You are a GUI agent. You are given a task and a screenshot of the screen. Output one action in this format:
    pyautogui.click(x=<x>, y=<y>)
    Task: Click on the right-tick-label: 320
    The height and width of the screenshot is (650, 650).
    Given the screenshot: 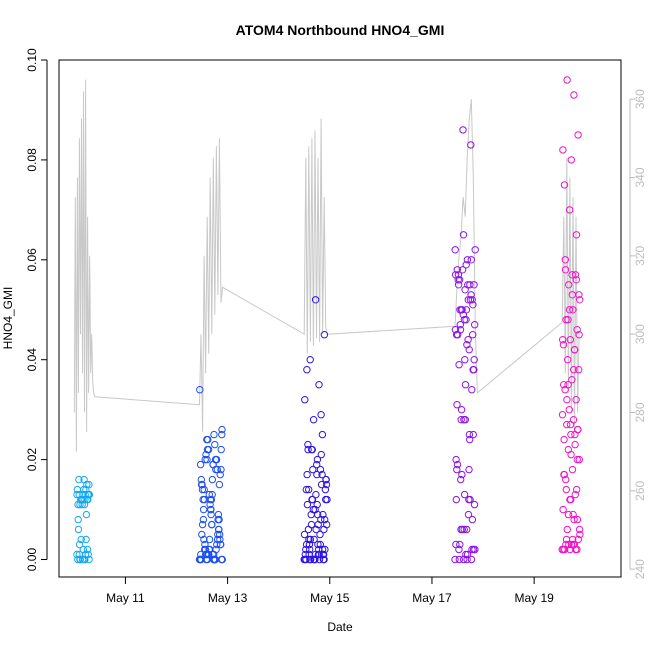 What is the action you would take?
    pyautogui.click(x=640, y=256)
    